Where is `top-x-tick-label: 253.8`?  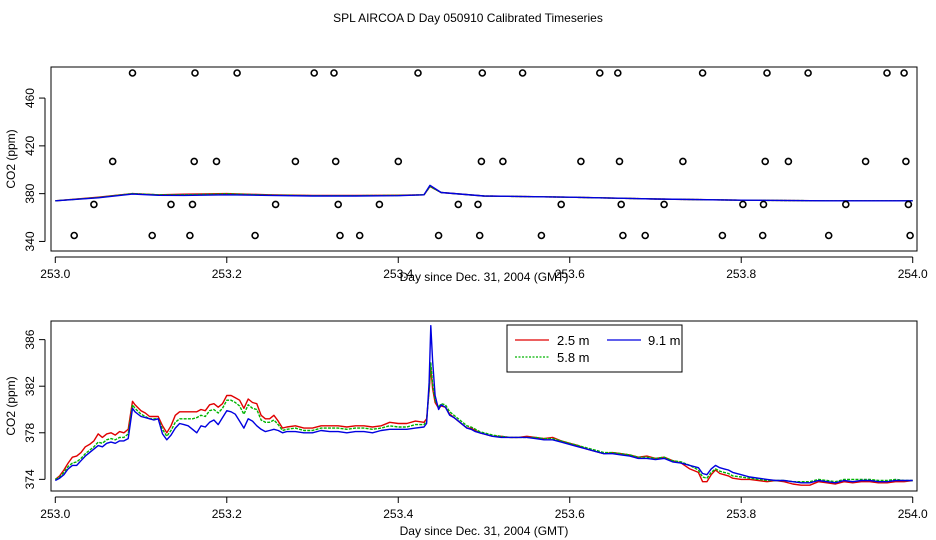 top-x-tick-label: 253.8 is located at coordinates (741, 274).